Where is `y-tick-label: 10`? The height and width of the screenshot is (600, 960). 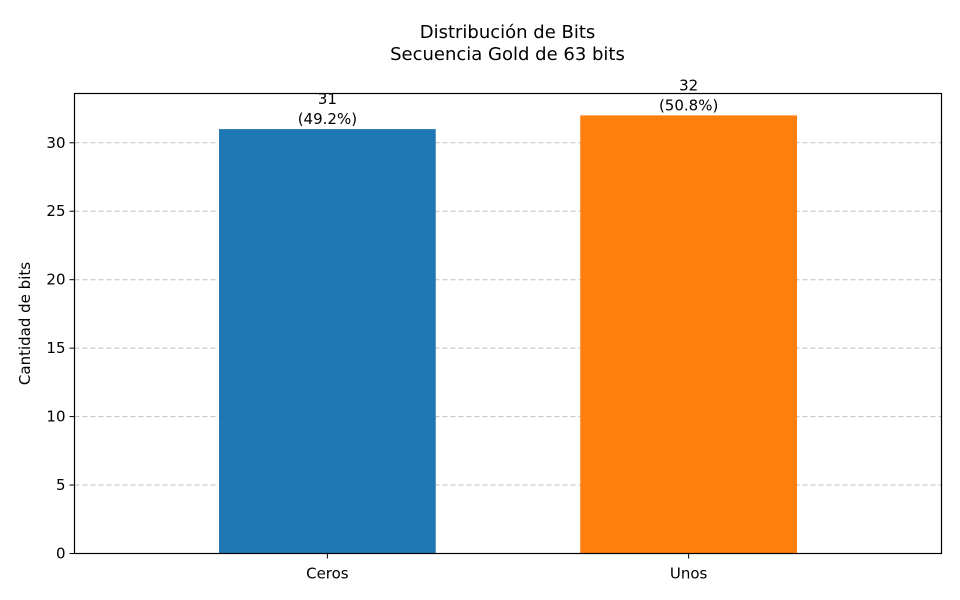 y-tick-label: 10 is located at coordinates (55, 417).